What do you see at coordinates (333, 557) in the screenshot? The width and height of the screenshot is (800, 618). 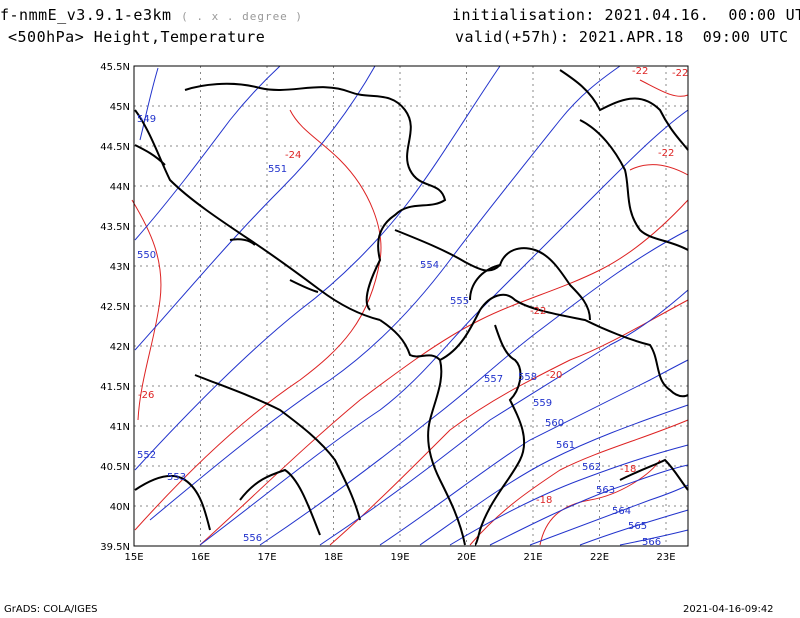 I see `lon-tick-label: 18E` at bounding box center [333, 557].